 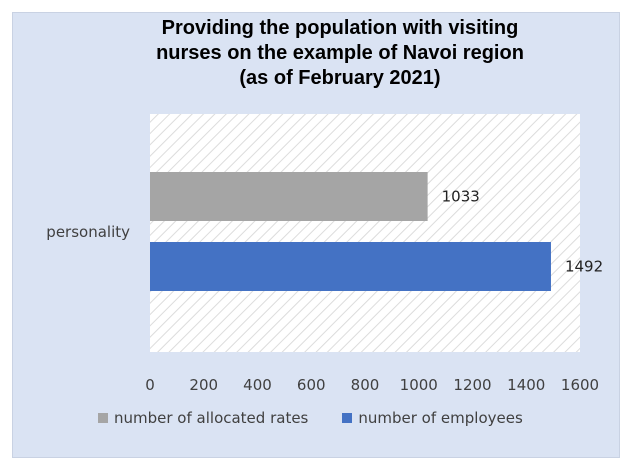 What do you see at coordinates (211, 418) in the screenshot?
I see `legend-label-allocated-rates: number of allocated rates` at bounding box center [211, 418].